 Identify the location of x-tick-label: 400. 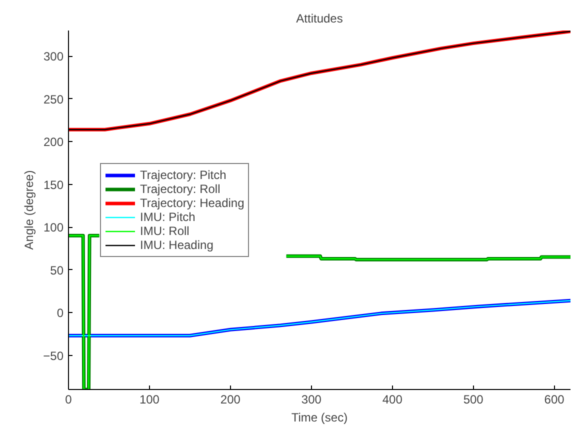
(392, 399).